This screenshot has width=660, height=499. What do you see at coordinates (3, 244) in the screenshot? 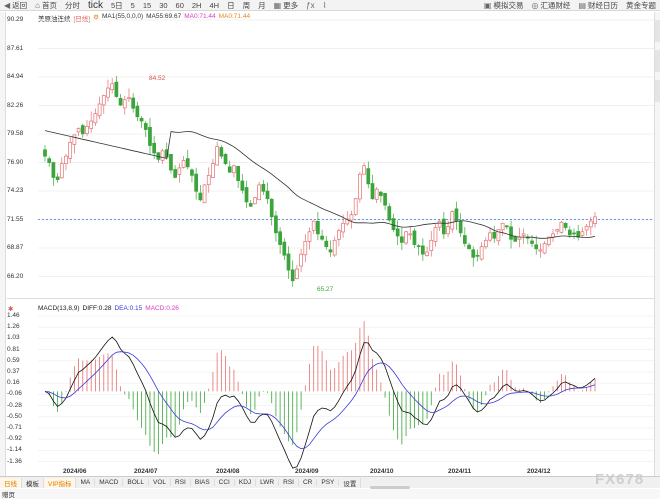
I see `left-side-panel` at bounding box center [3, 244].